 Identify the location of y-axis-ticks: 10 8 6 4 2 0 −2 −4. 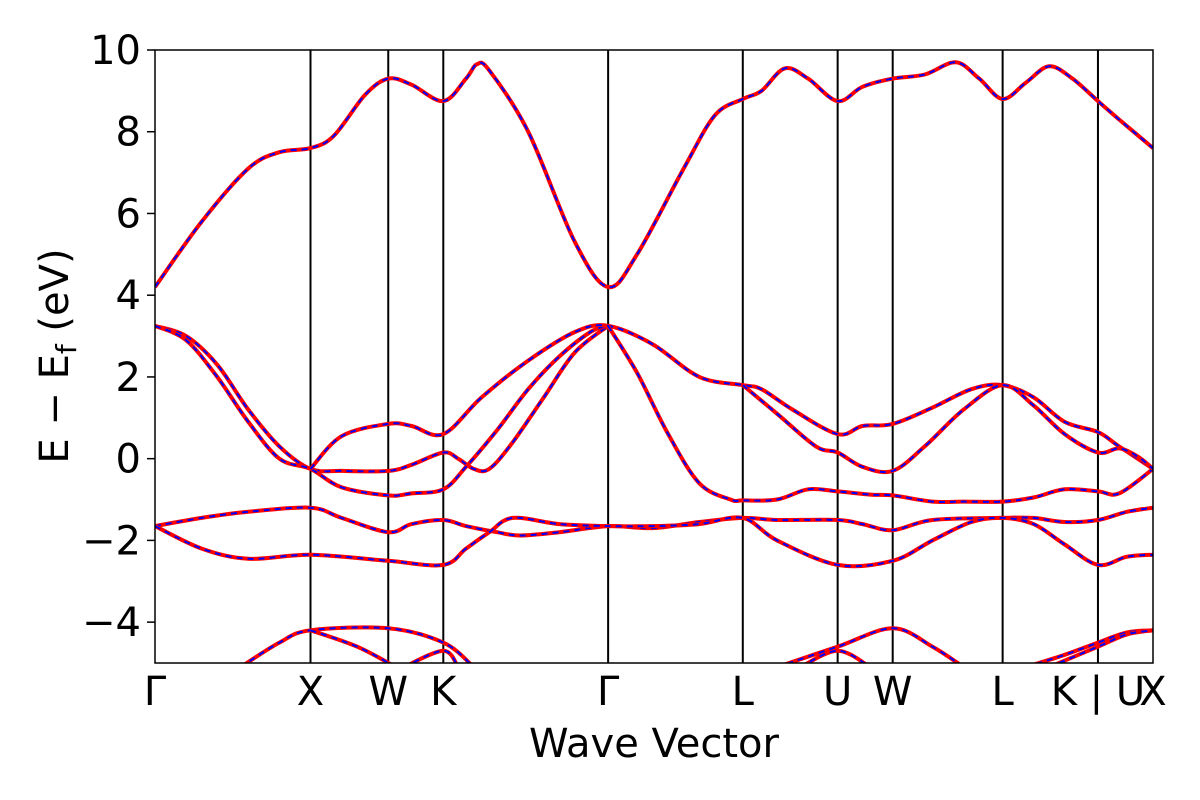
(118, 337).